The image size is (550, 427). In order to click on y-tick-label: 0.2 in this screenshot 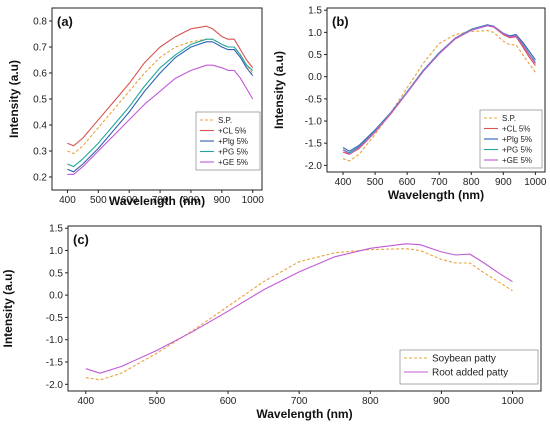, I will do `click(40, 178)`.